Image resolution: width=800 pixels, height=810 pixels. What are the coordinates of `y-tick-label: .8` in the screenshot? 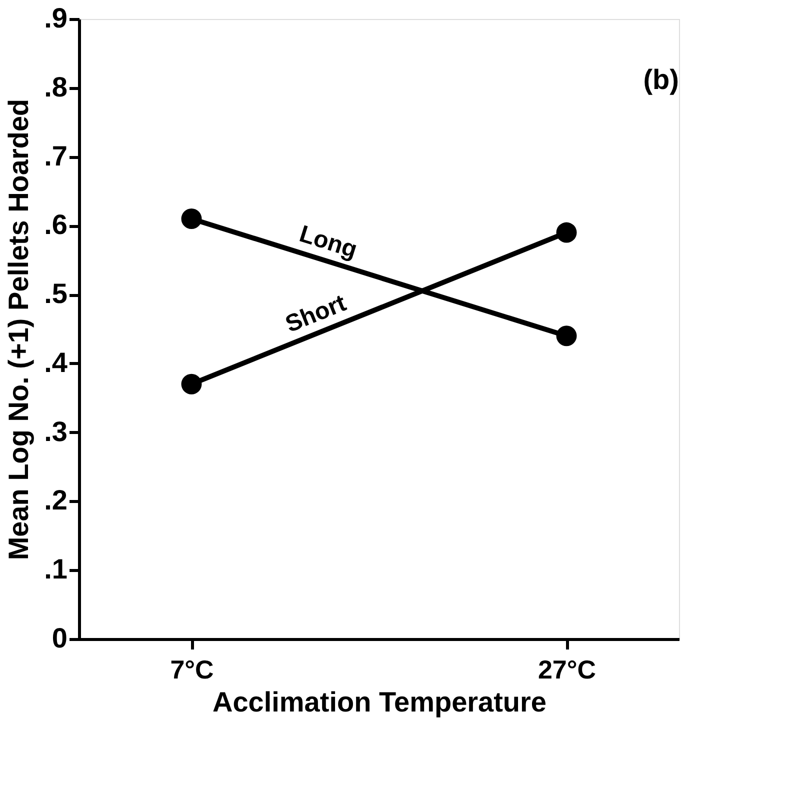 It's located at (56, 86).